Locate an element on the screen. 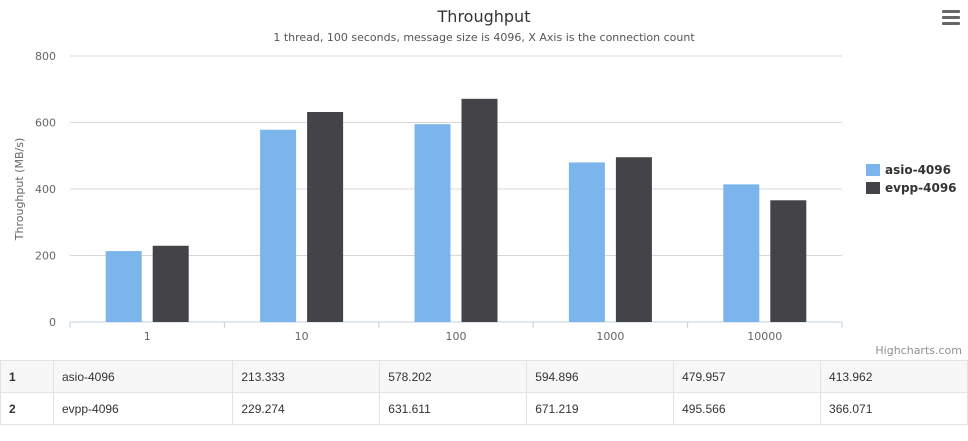 The image size is (968, 441). table-cell: 213.333 is located at coordinates (306, 376).